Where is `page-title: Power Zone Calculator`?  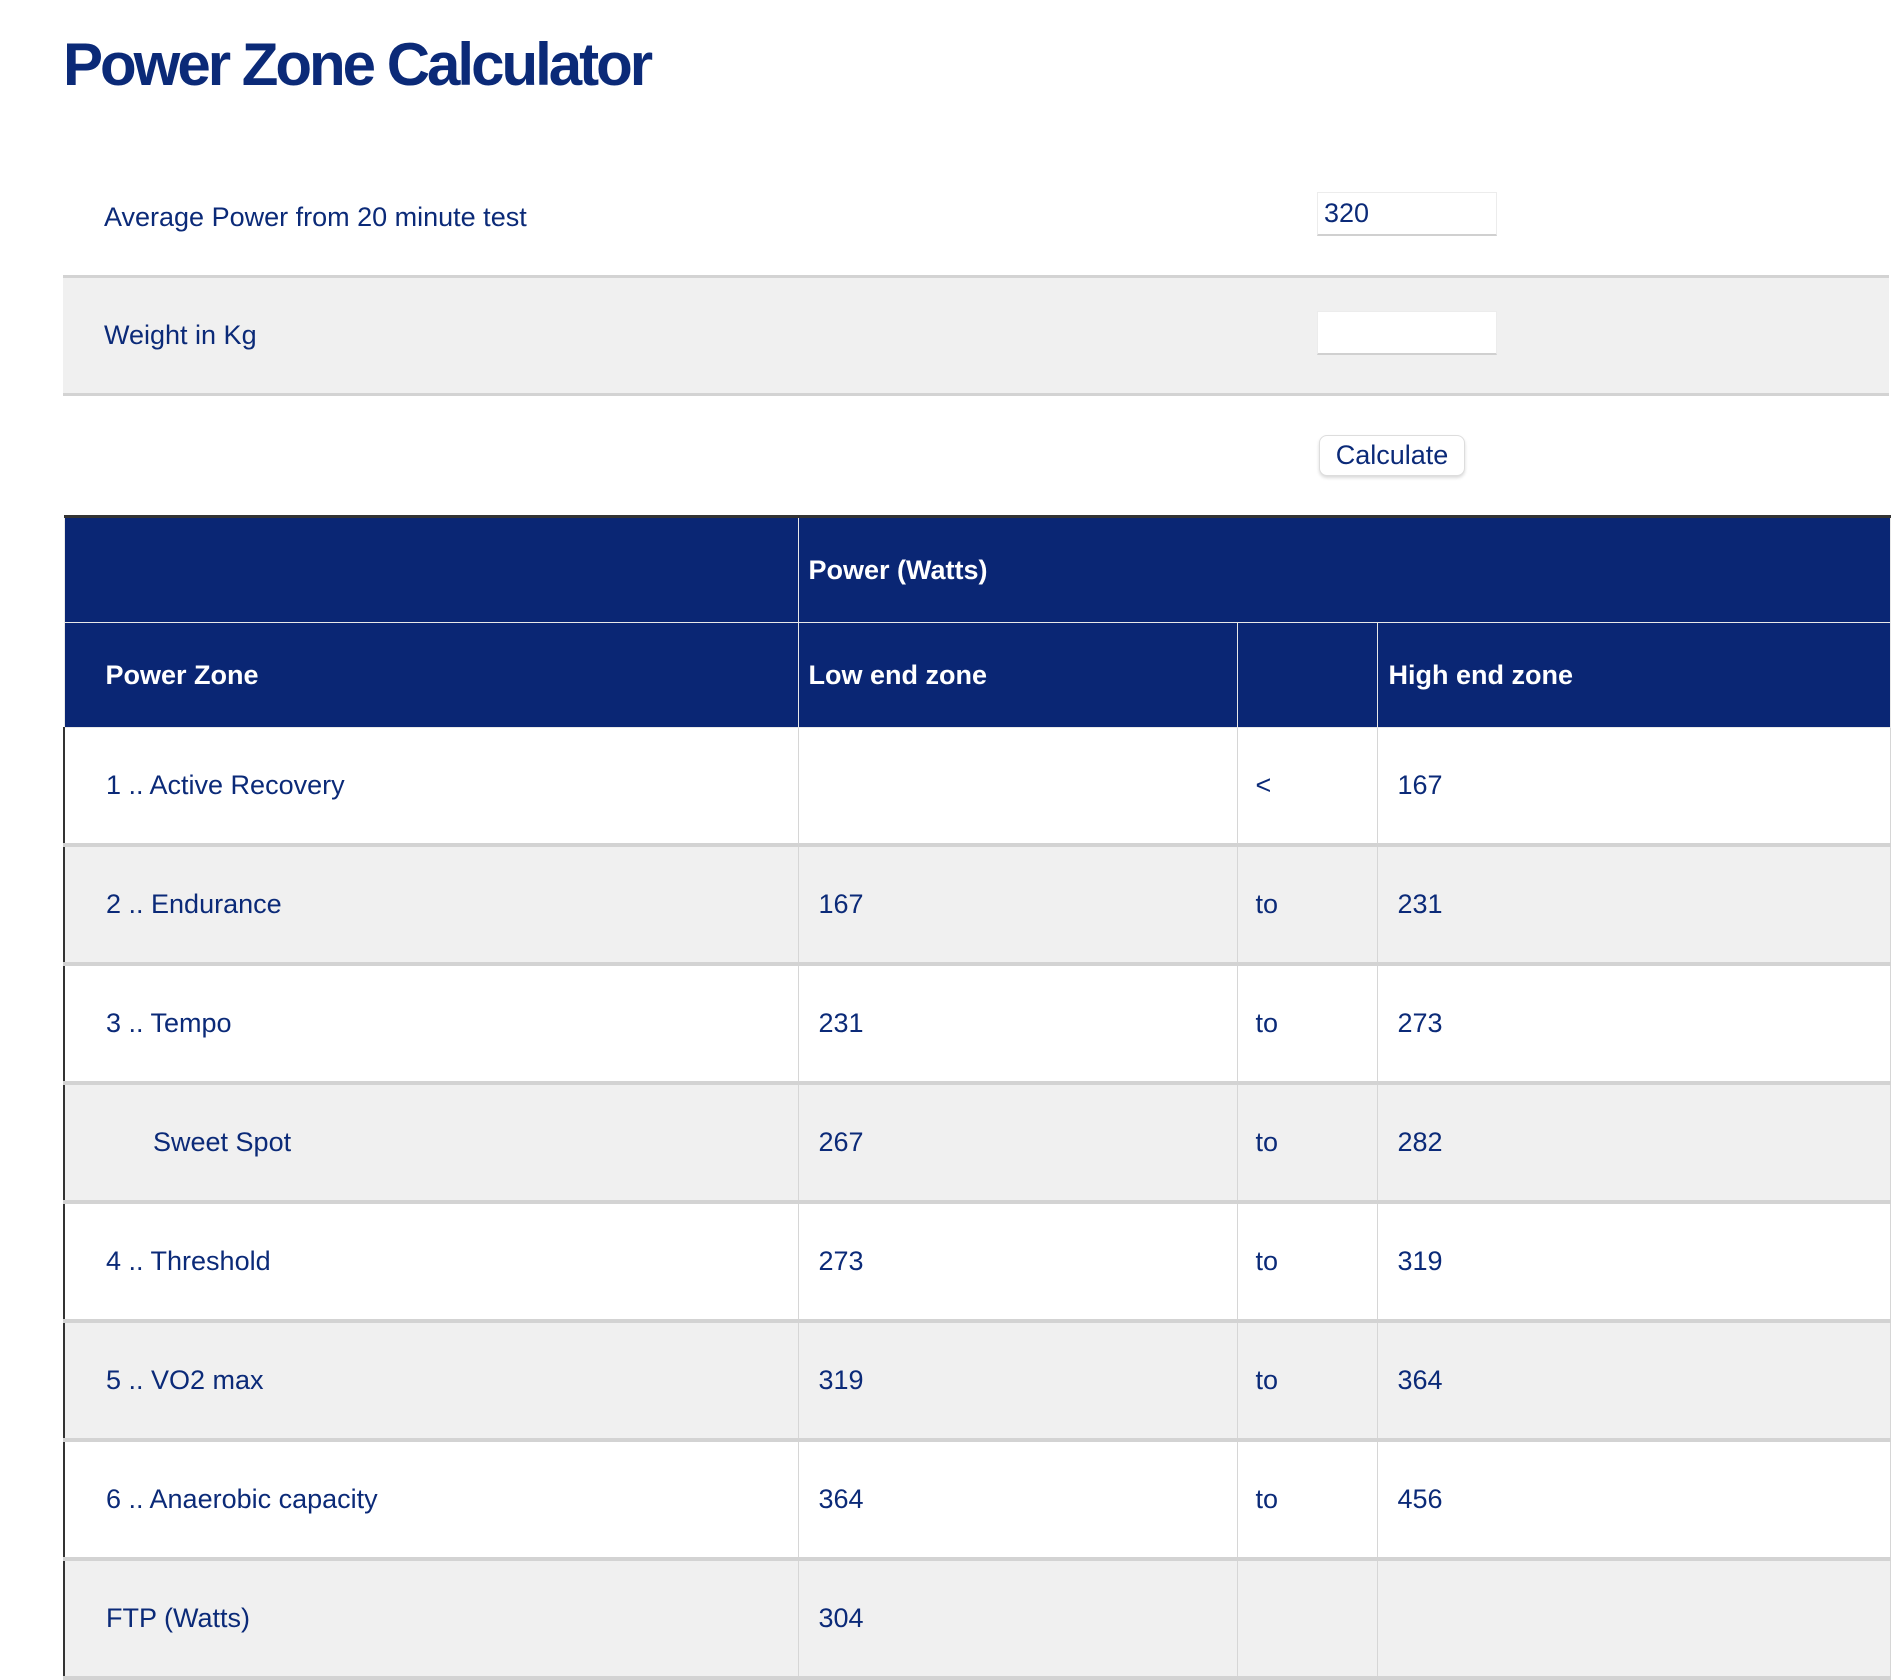
page-title: Power Zone Calculator is located at coordinates (358, 64).